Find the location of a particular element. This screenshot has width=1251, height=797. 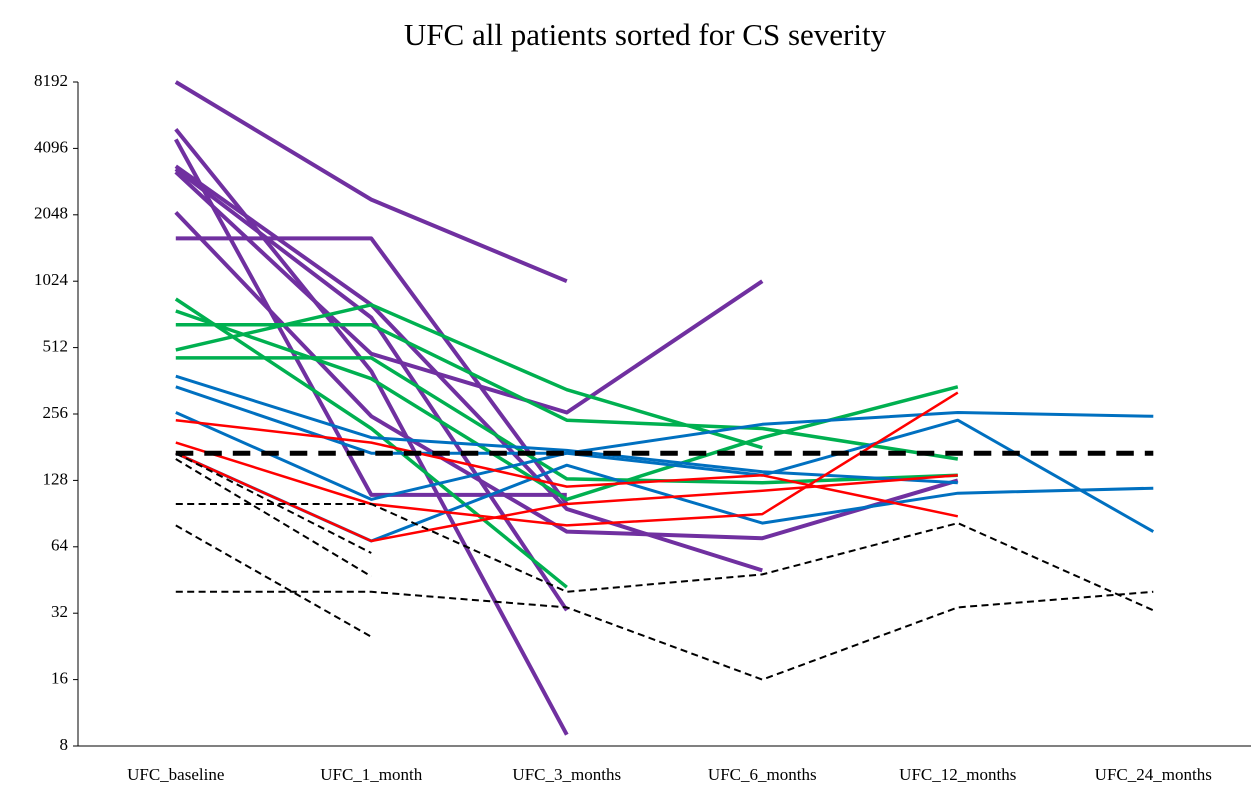

y-tick-label: 512 is located at coordinates (56, 346).